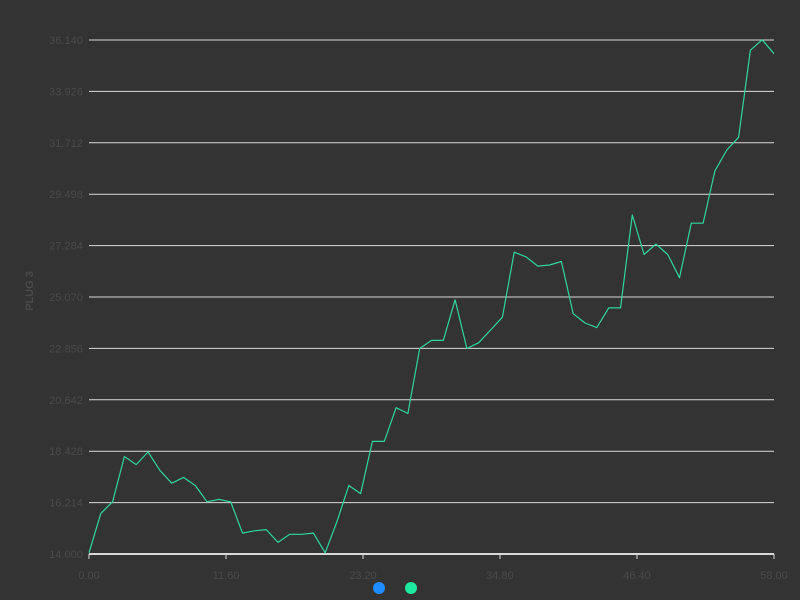  What do you see at coordinates (66, 144) in the screenshot?
I see `y-tick-label: 31.712` at bounding box center [66, 144].